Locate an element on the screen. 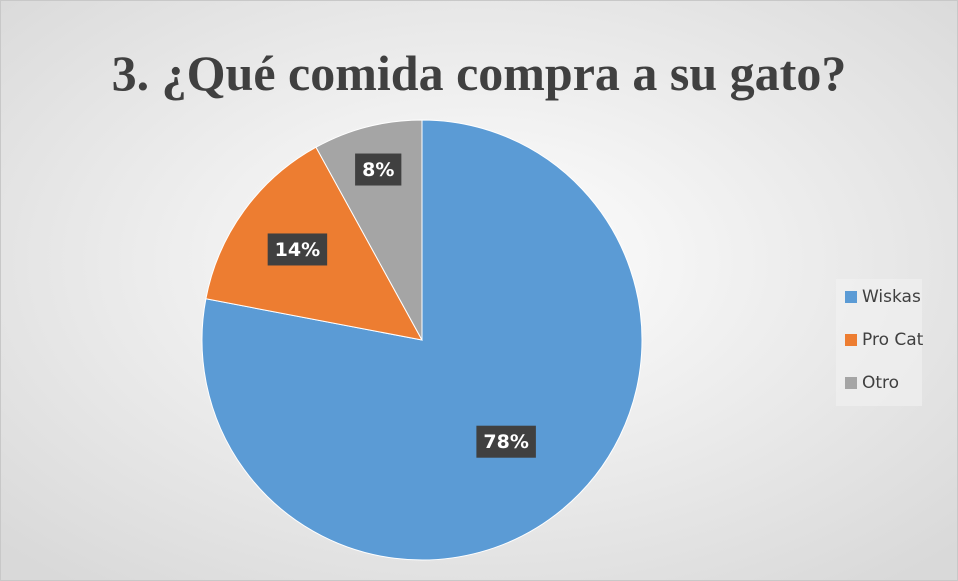 The height and width of the screenshot is (581, 958). legend-label: Pro Cat is located at coordinates (893, 340).